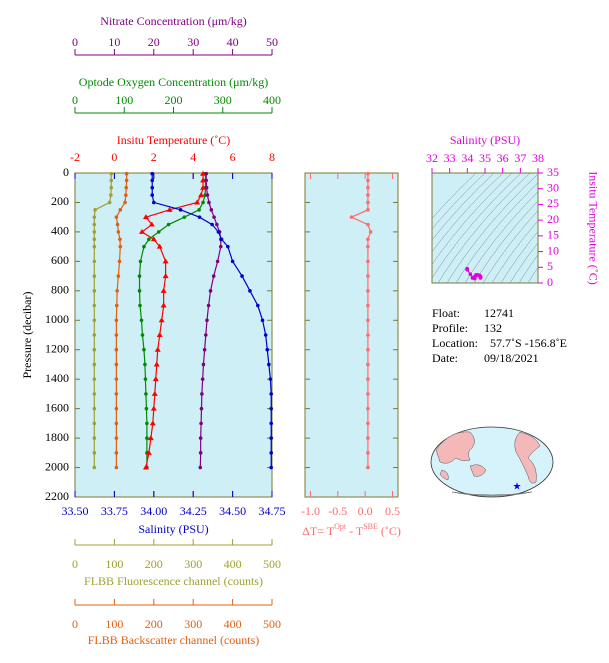 The image size is (609, 663). Describe the element at coordinates (173, 529) in the screenshot. I see `x-axis-title: Salinity (PSU)` at that location.